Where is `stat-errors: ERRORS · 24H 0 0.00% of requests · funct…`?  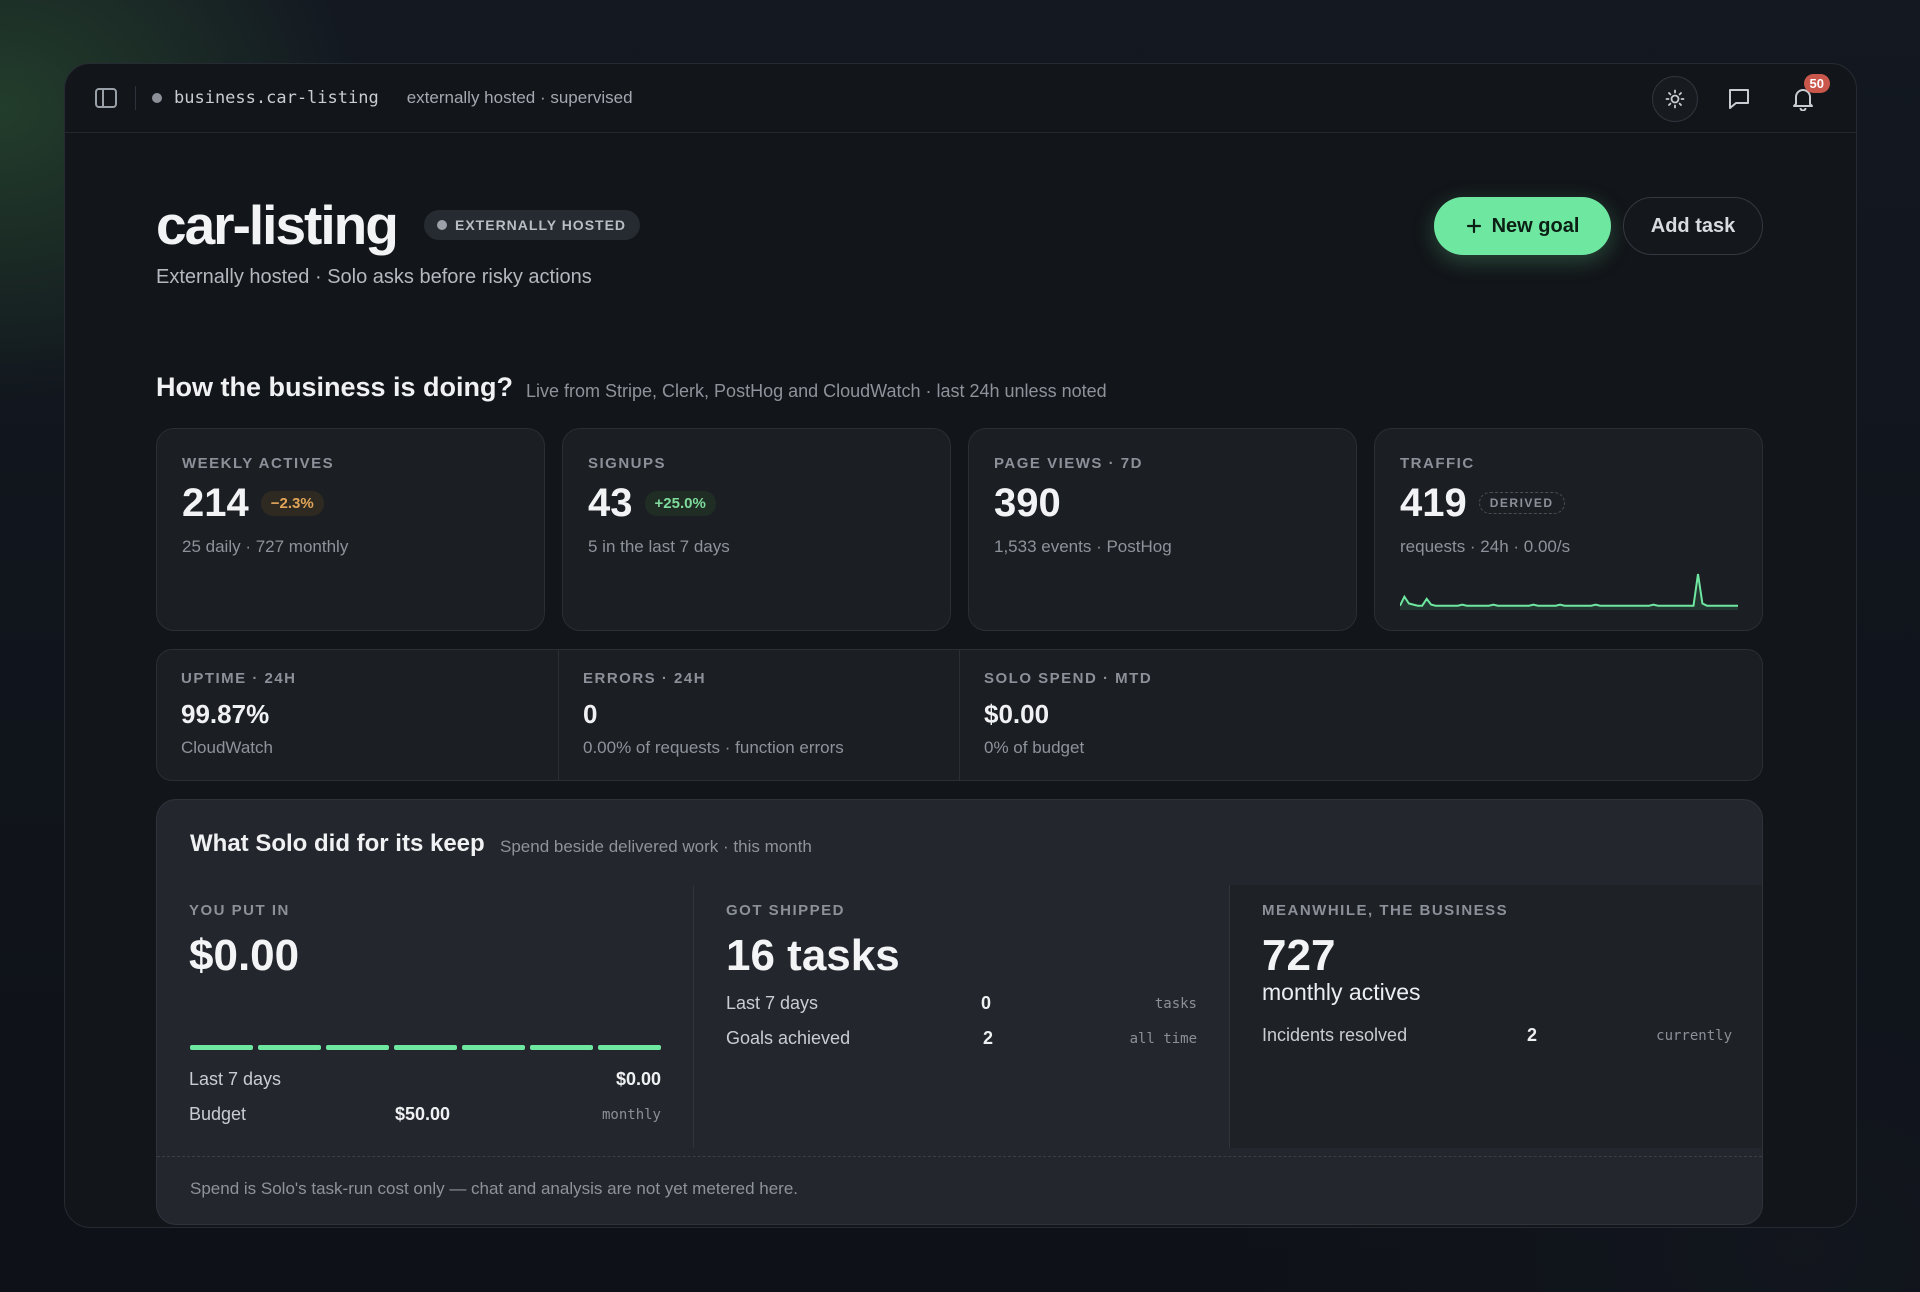 stat-errors: ERRORS · 24H 0 0.00% of requests · funct… is located at coordinates (759, 715).